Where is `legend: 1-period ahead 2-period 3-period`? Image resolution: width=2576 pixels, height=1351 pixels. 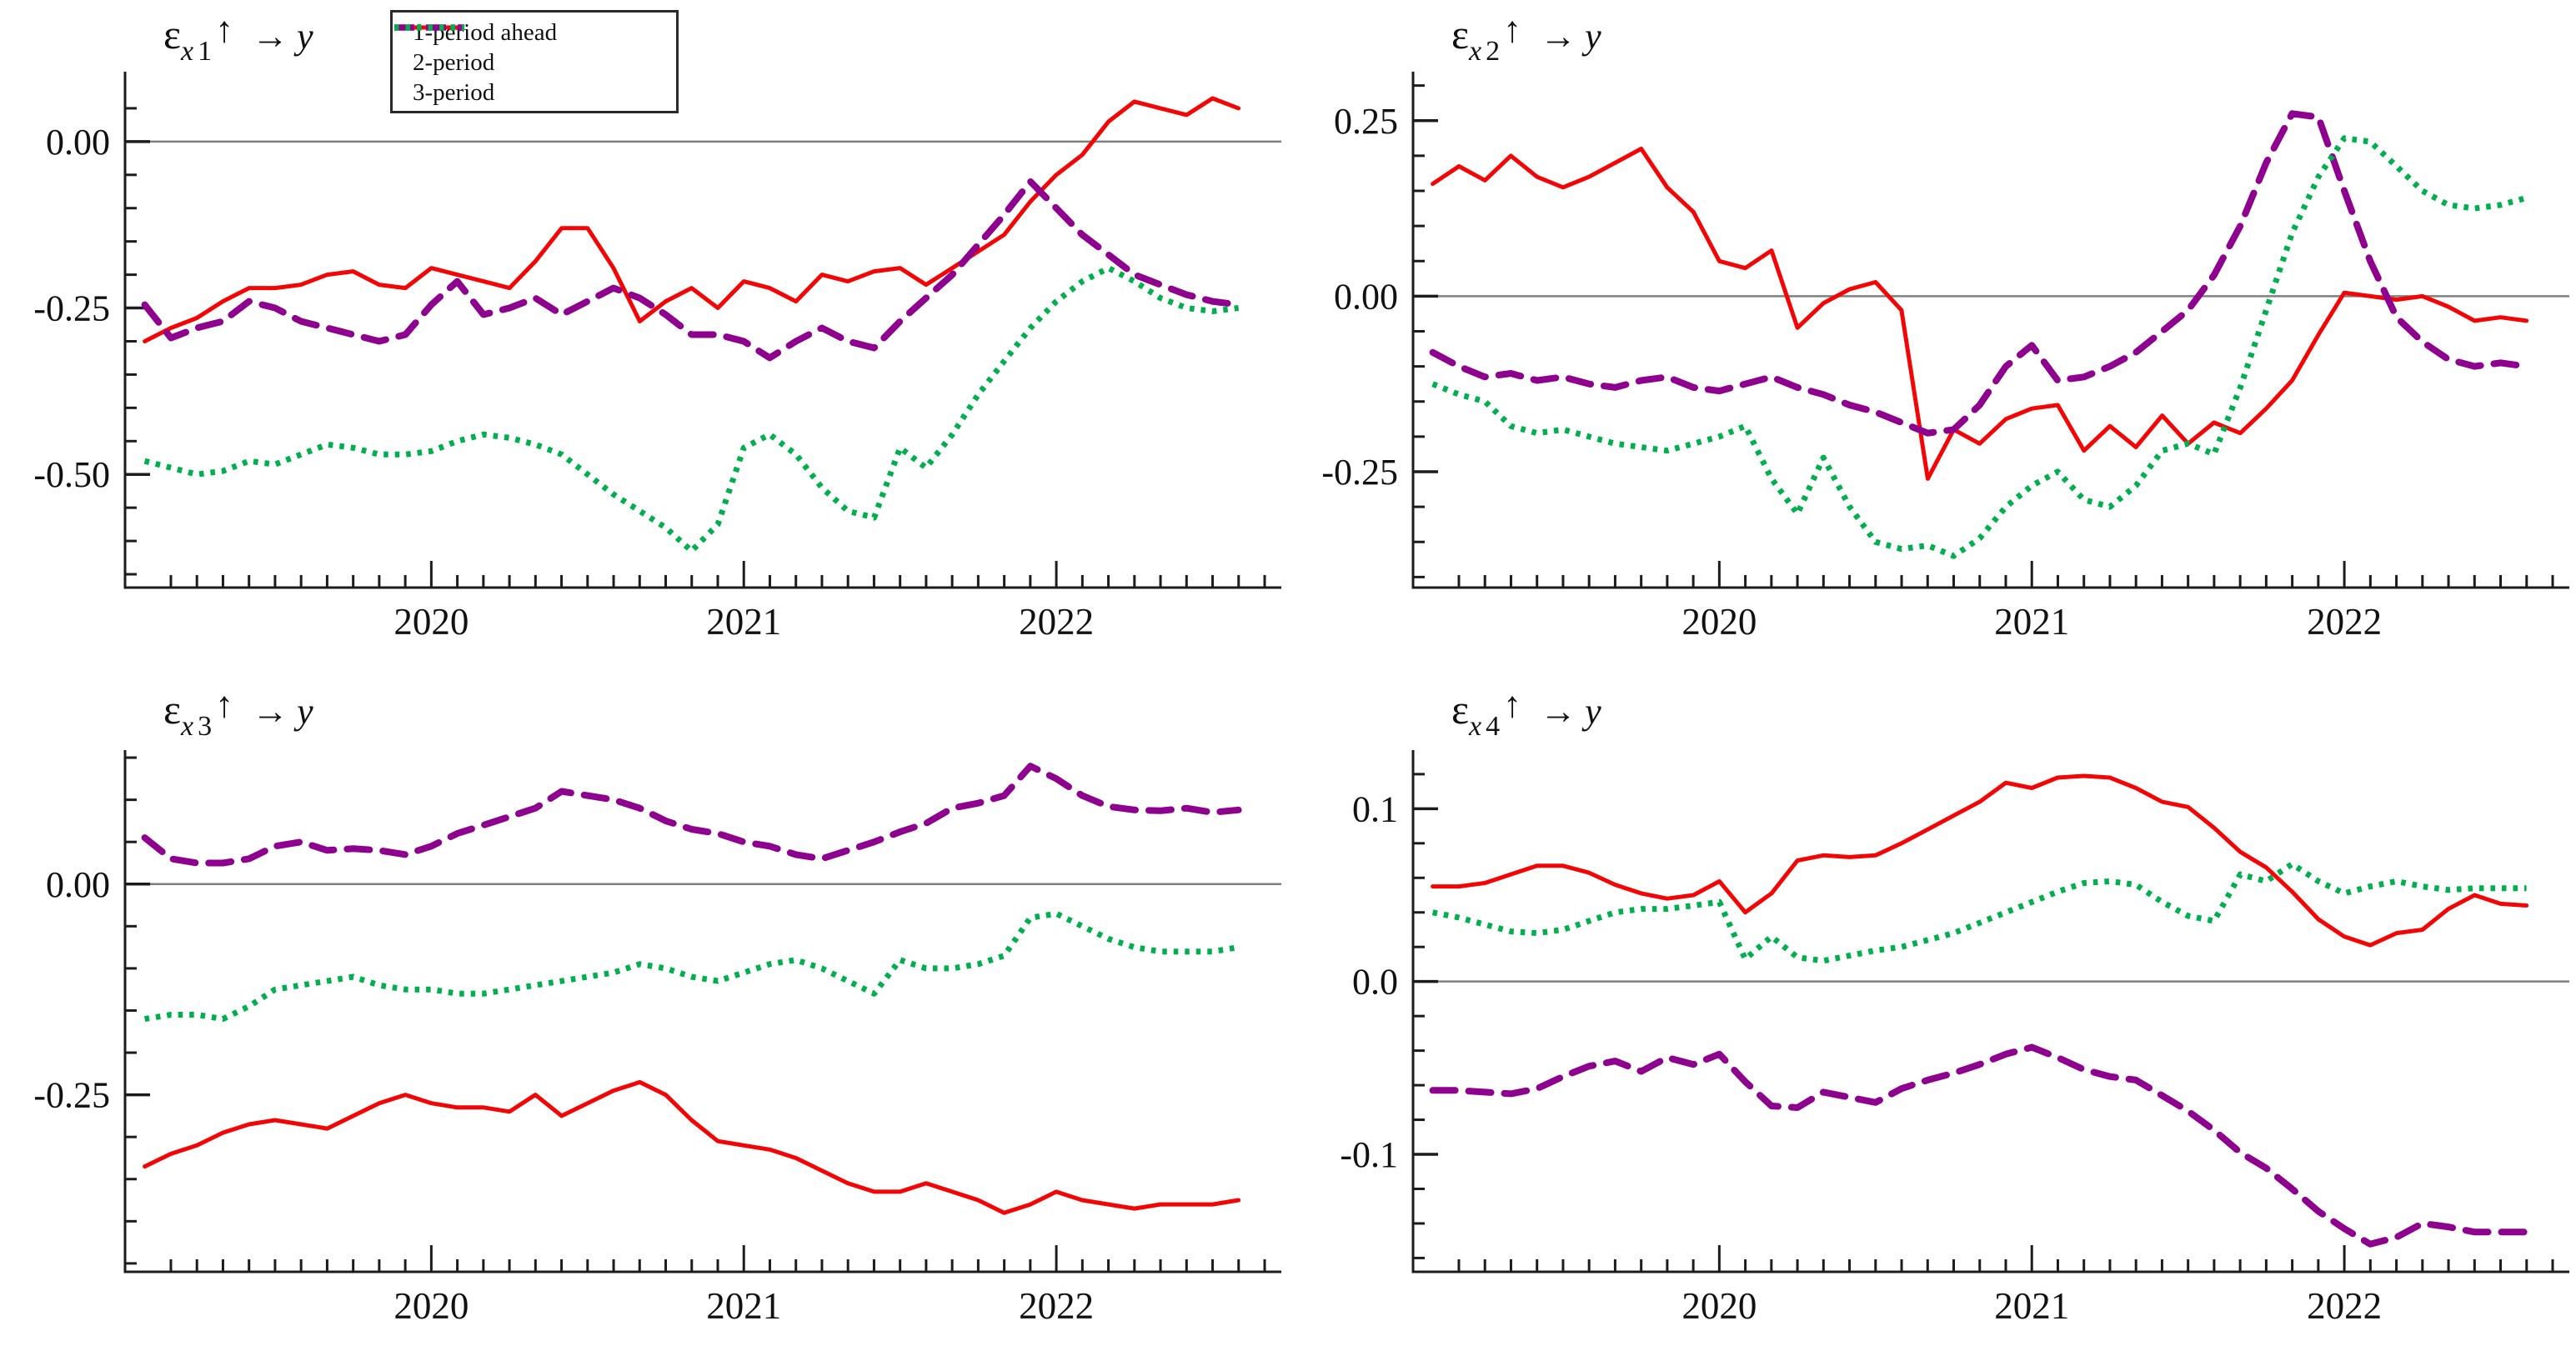
legend: 1-period ahead 2-period 3-period is located at coordinates (534, 61).